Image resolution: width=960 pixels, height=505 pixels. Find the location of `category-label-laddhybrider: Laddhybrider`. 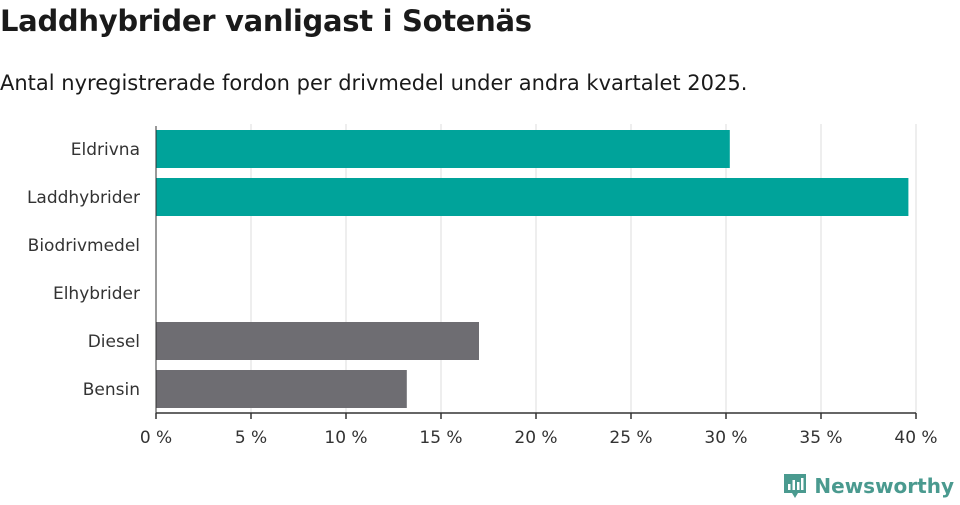

category-label-laddhybrider: Laddhybrider is located at coordinates (83, 198).